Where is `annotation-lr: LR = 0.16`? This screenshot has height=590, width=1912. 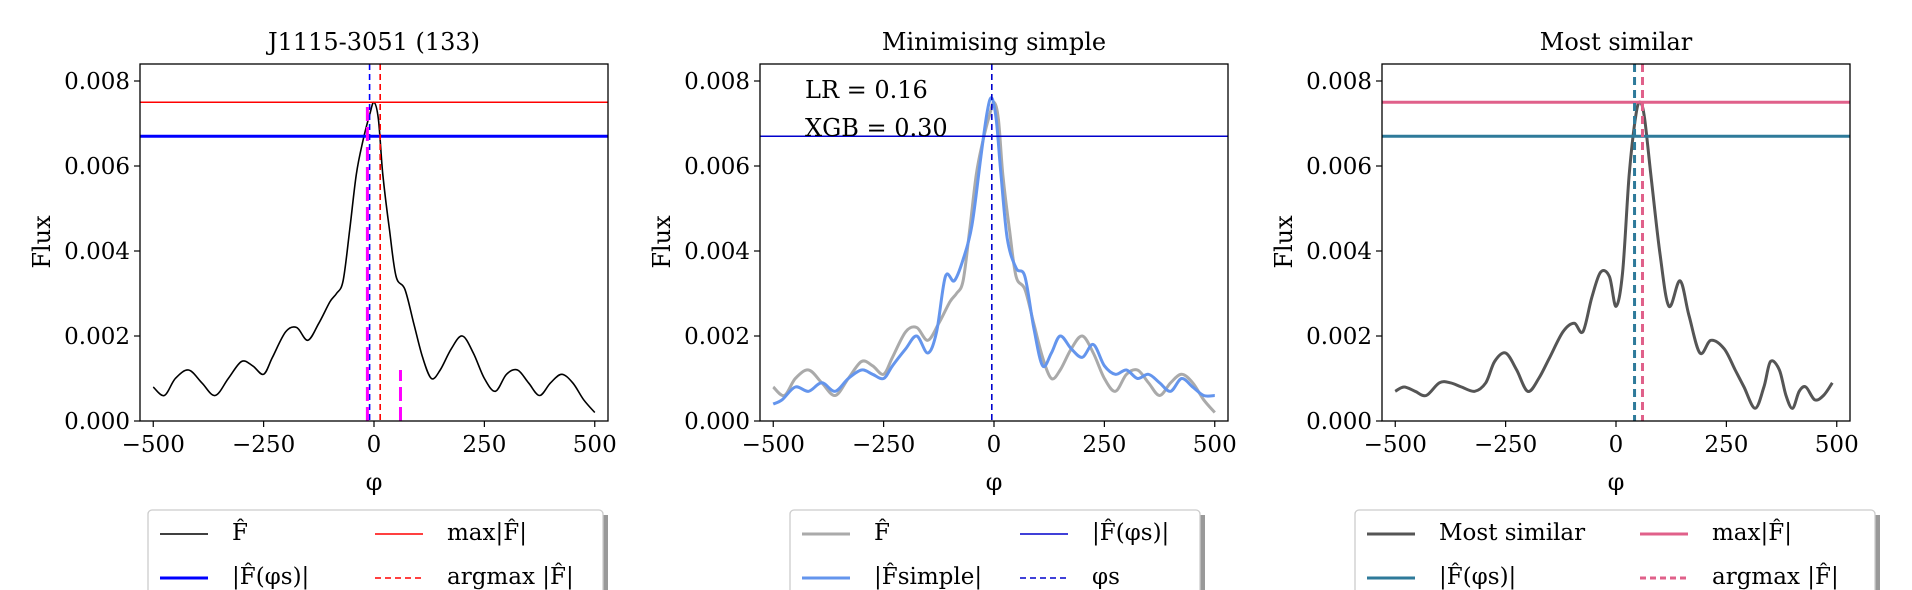
annotation-lr: LR = 0.16 is located at coordinates (866, 90).